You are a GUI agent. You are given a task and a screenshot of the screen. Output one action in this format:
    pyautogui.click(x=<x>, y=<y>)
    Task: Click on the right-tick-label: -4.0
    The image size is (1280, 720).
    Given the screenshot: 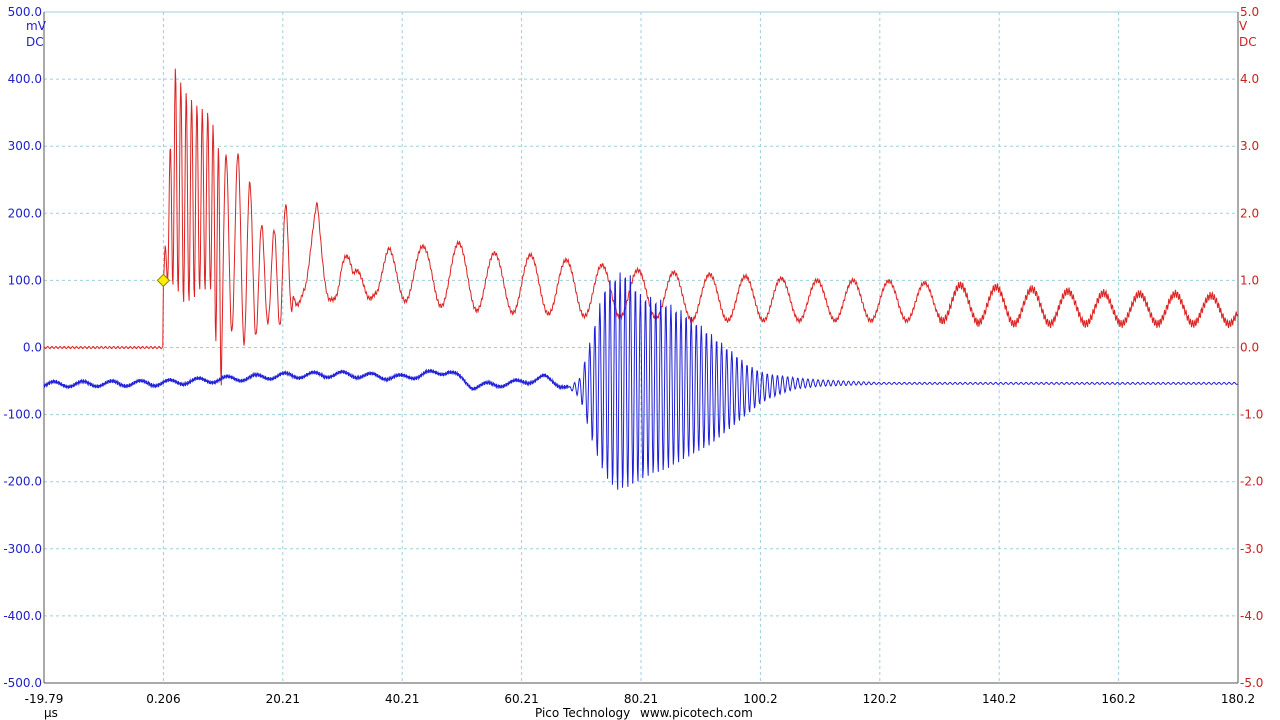 What is the action you would take?
    pyautogui.click(x=1251, y=616)
    